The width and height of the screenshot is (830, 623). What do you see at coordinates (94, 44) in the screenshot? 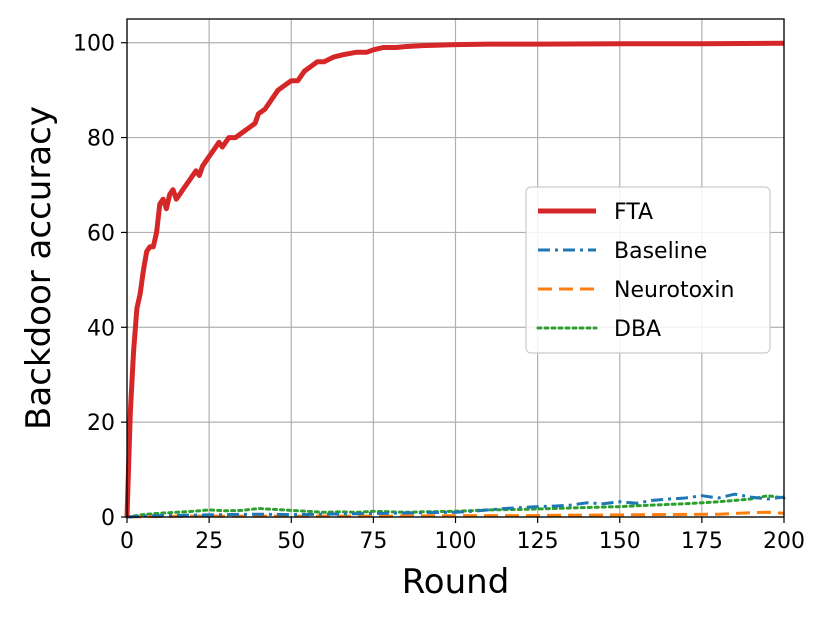
I see `y-tick-label: 100` at bounding box center [94, 44].